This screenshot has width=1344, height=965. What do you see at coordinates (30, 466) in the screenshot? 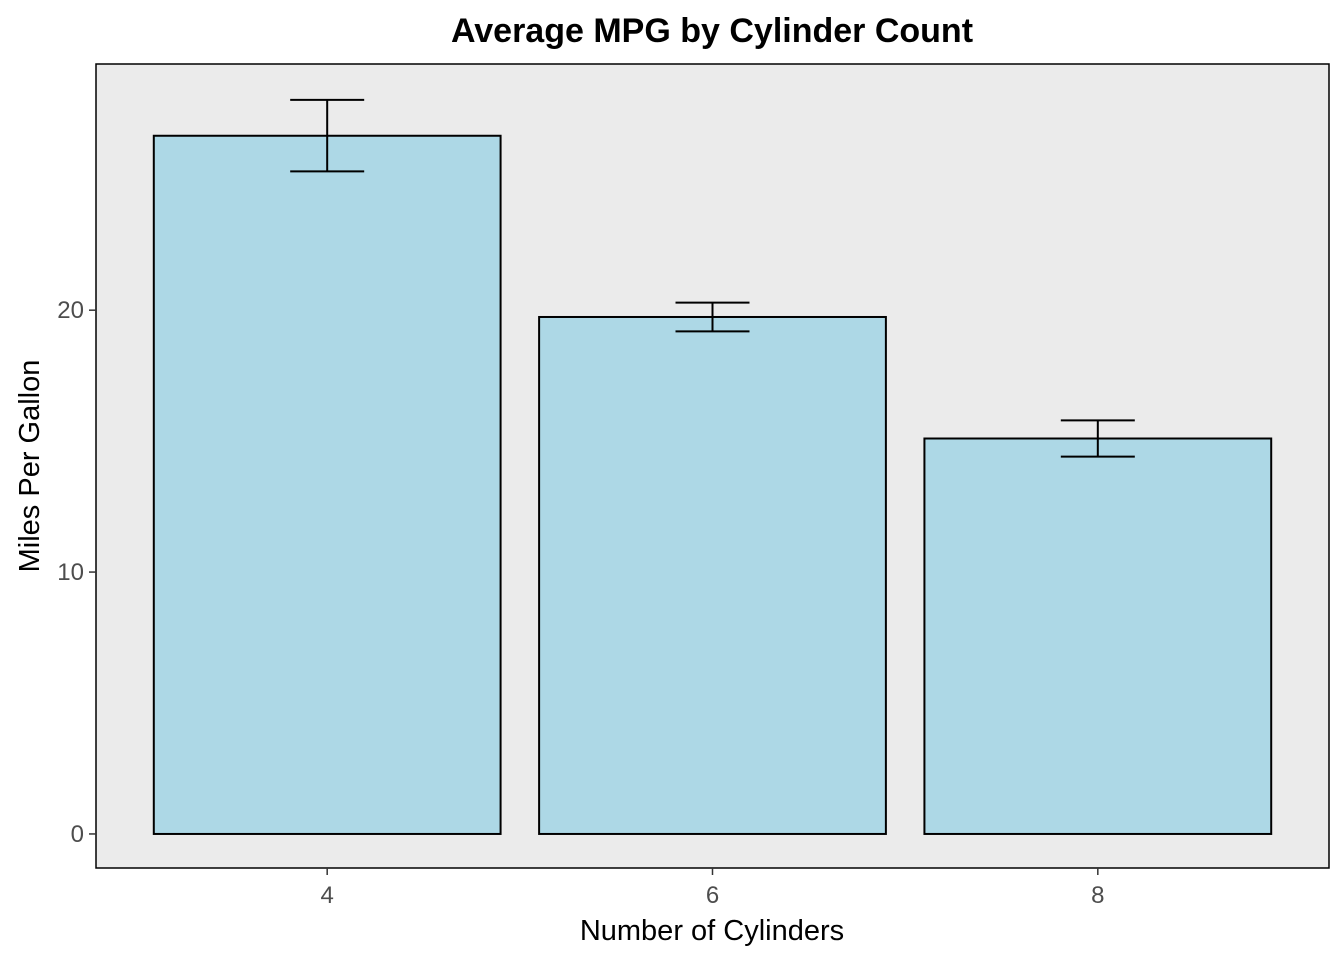
I see `y-axis-title: Miles Per Gallon` at bounding box center [30, 466].